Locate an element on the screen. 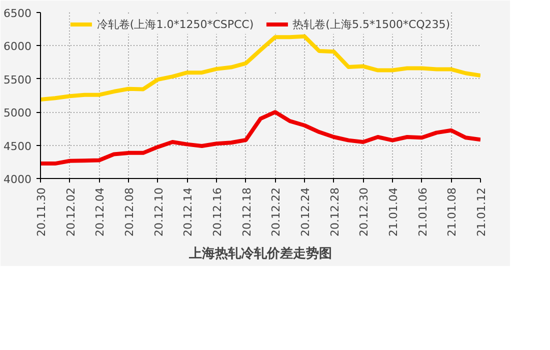 This screenshot has height=350, width=550. x-tick-label: 20.12.04 is located at coordinates (100, 212).